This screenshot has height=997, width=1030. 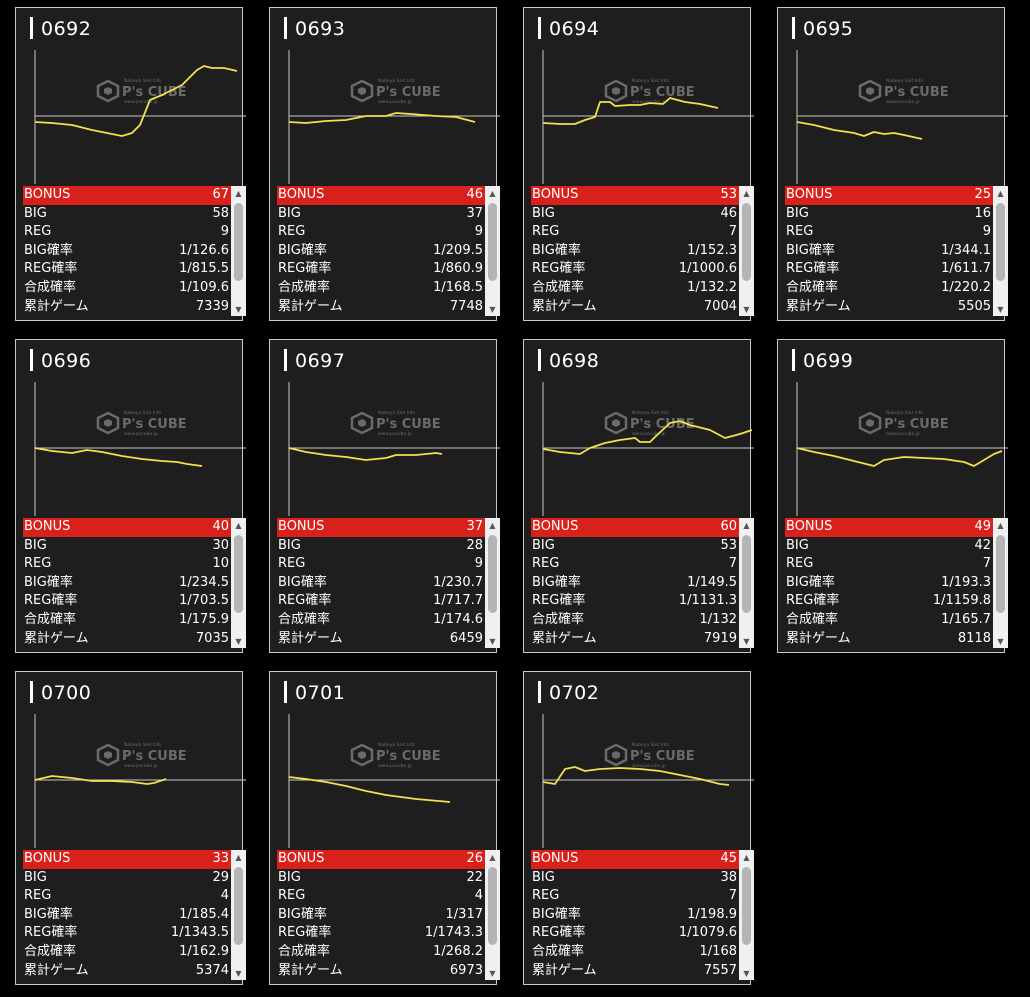 What do you see at coordinates (728, 213) in the screenshot?
I see `big-value: 46` at bounding box center [728, 213].